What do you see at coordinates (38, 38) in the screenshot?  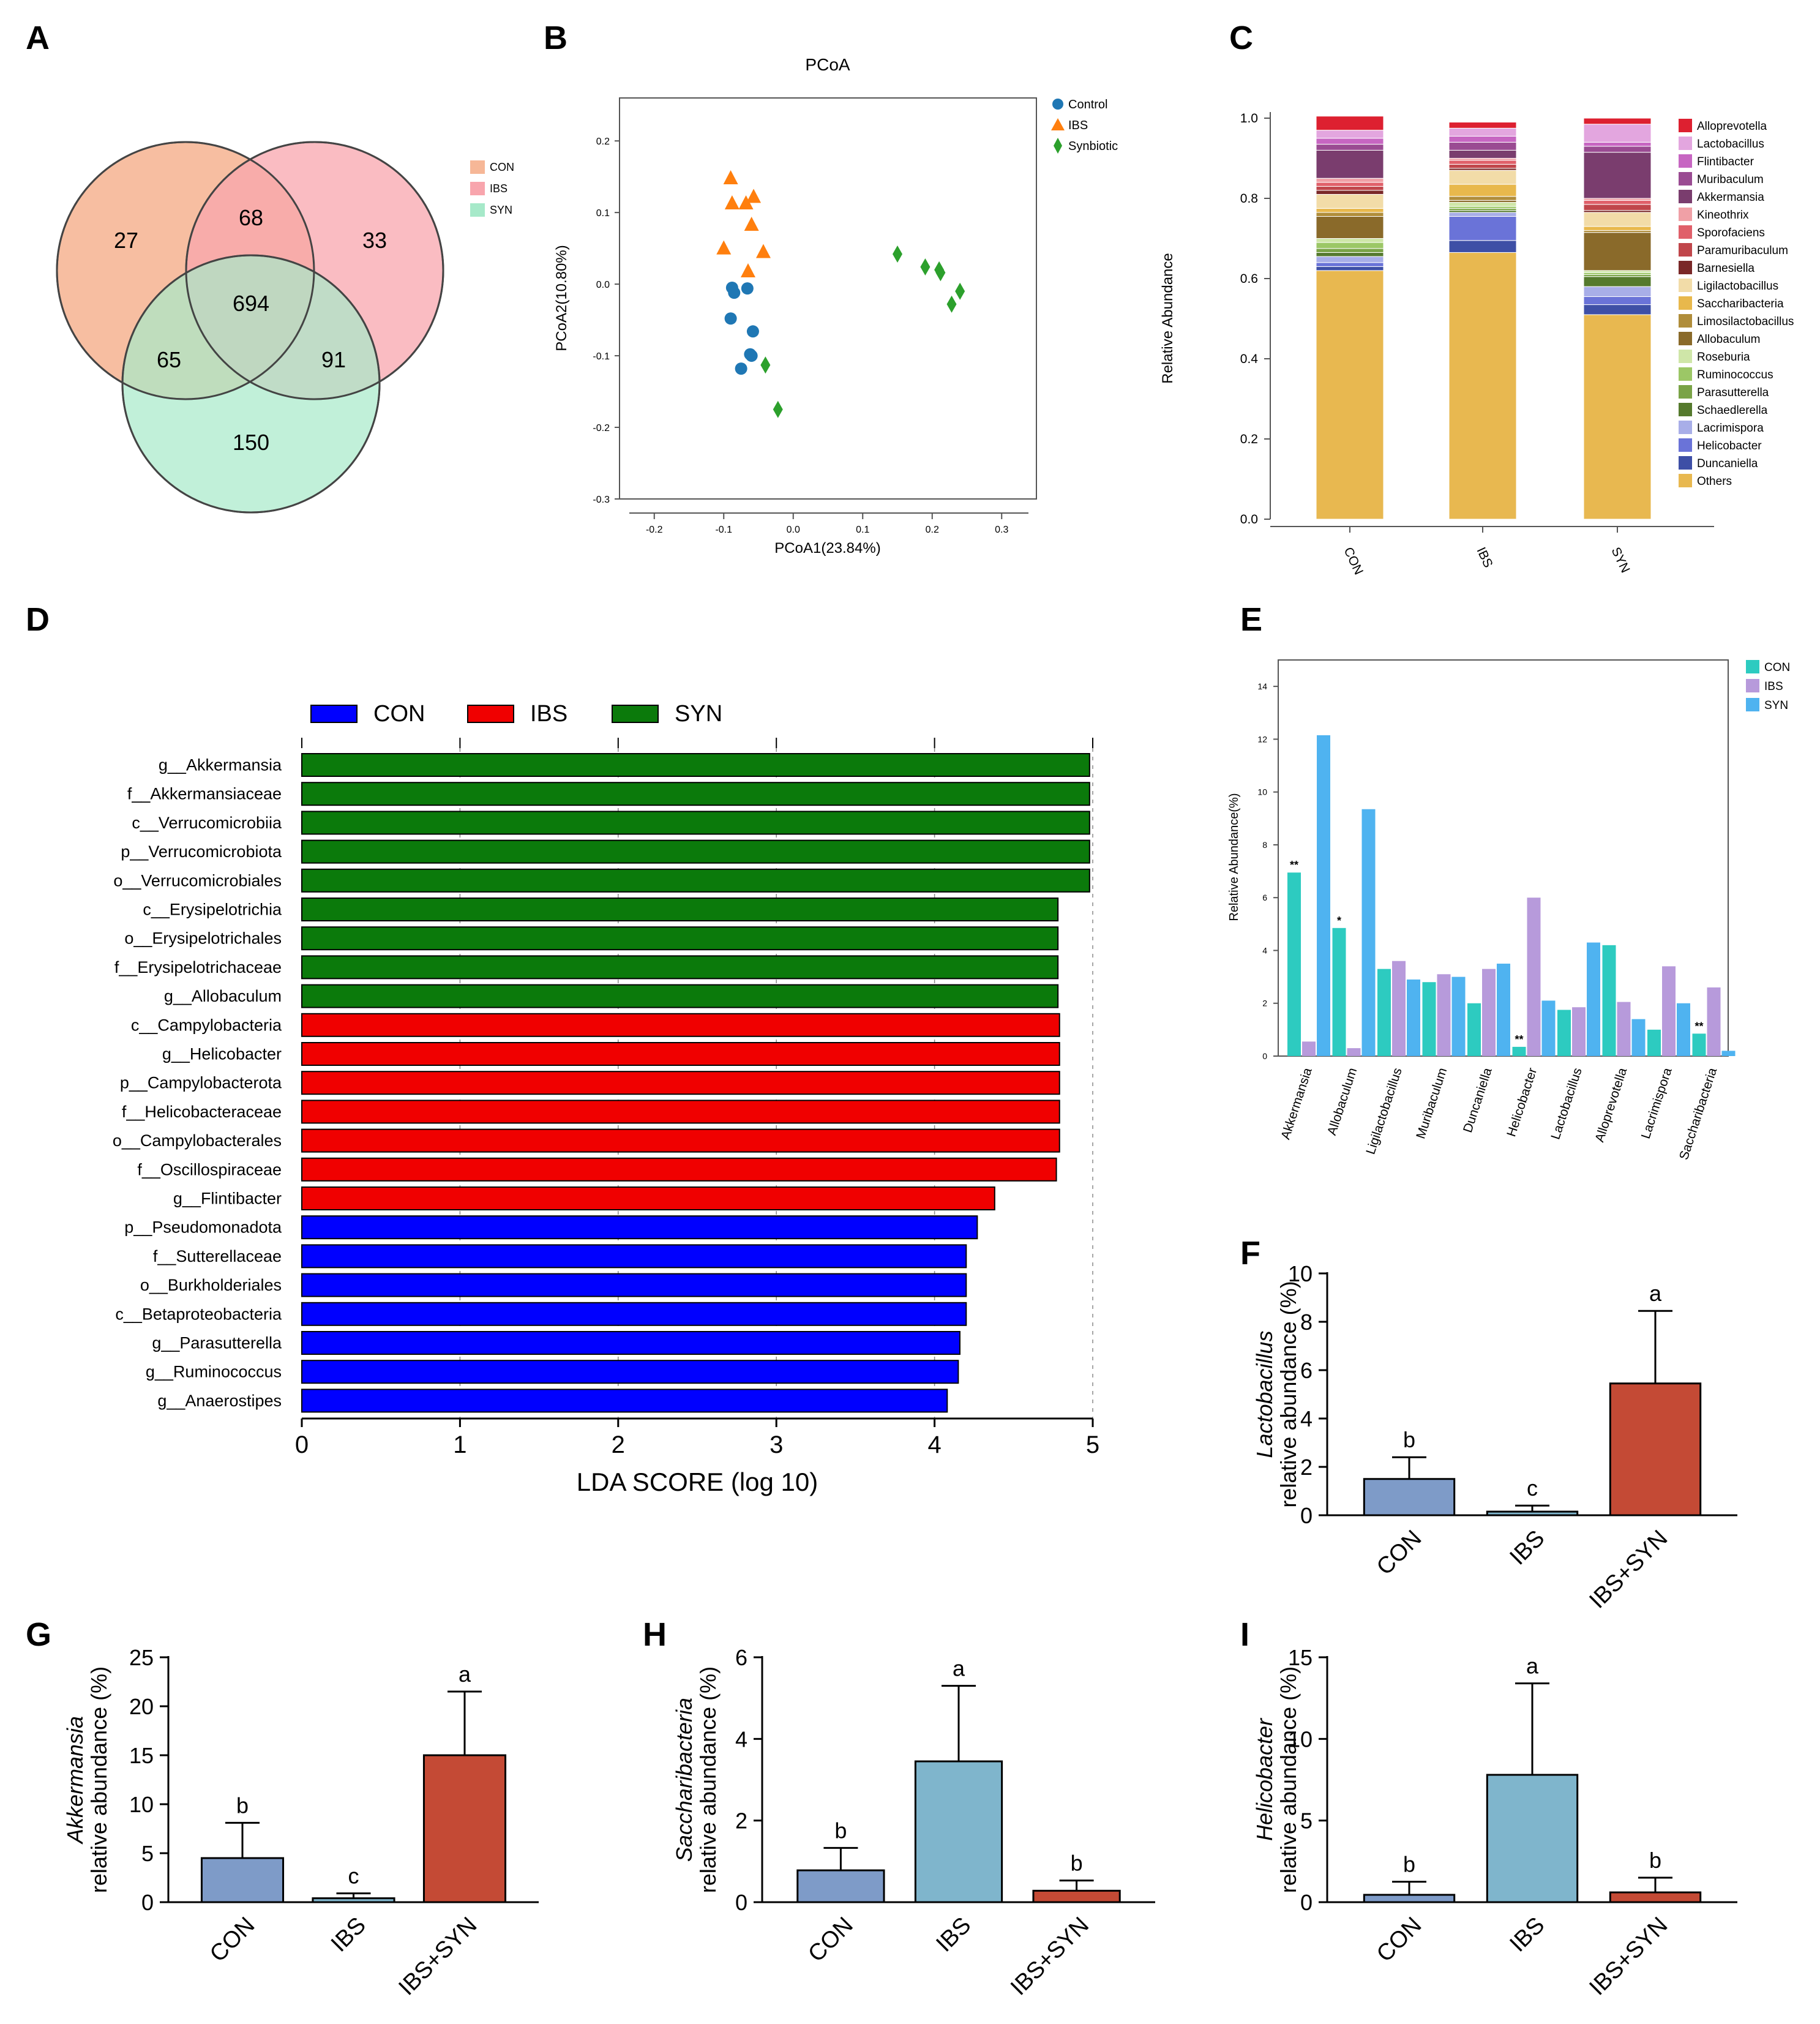 I see `panel-letter-A: A` at bounding box center [38, 38].